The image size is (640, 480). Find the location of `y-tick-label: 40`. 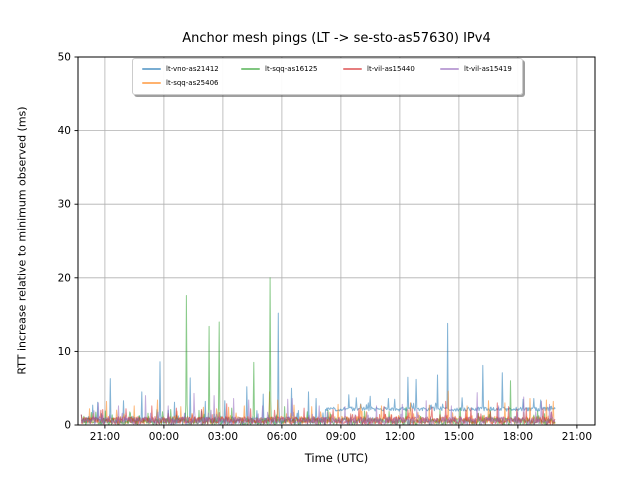

y-tick-label: 40 is located at coordinates (64, 131).